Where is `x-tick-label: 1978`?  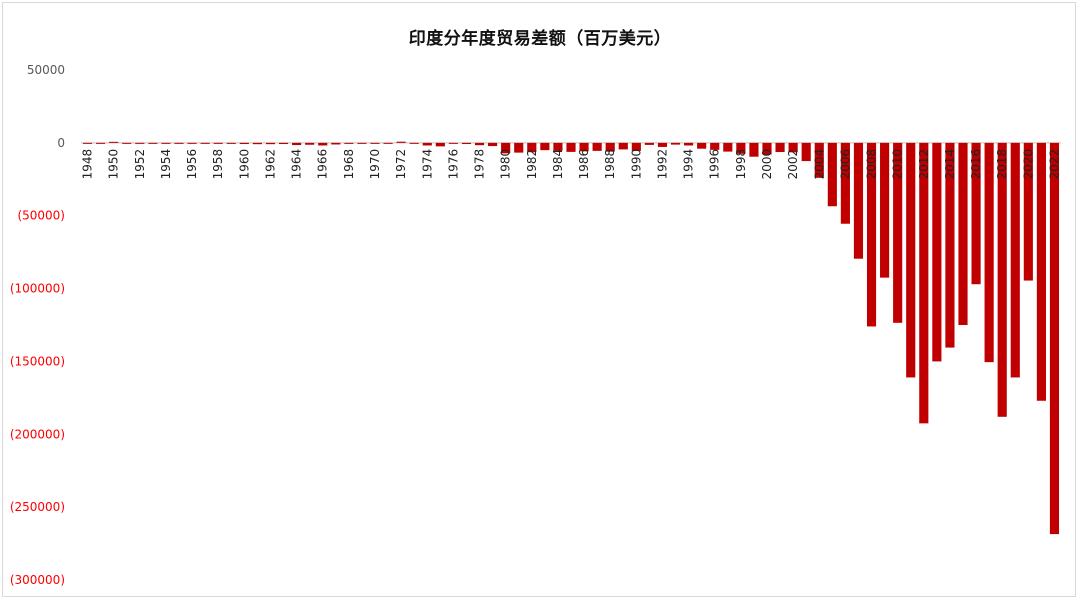 x-tick-label: 1978 is located at coordinates (480, 164).